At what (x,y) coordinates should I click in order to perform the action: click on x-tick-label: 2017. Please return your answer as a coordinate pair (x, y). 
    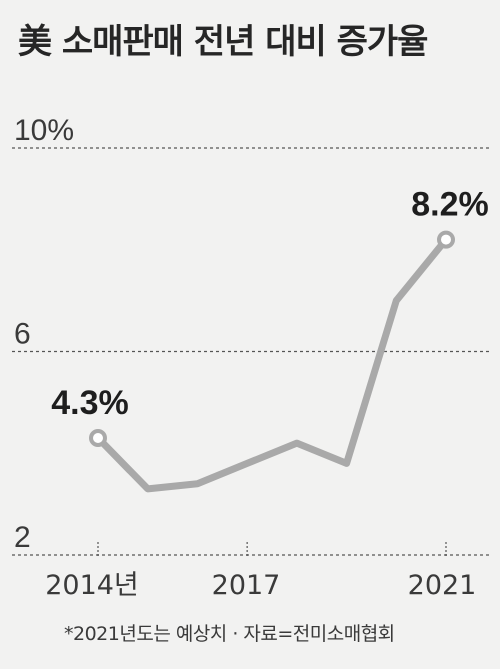
    Looking at the image, I should click on (246, 585).